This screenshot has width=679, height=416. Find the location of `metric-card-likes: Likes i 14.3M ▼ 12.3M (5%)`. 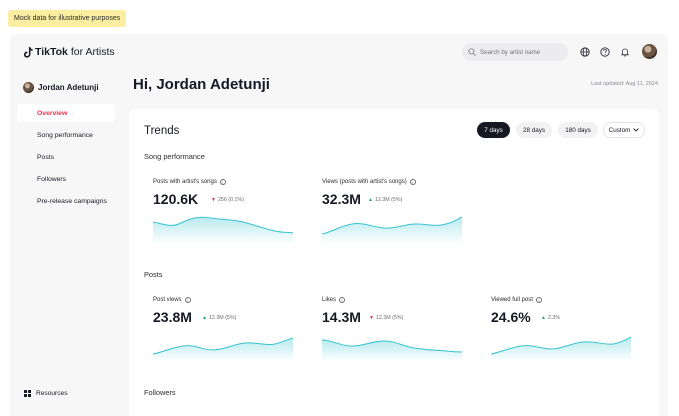

metric-card-likes: Likes i 14.3M ▼ 12.3M (5%) is located at coordinates (388, 327).